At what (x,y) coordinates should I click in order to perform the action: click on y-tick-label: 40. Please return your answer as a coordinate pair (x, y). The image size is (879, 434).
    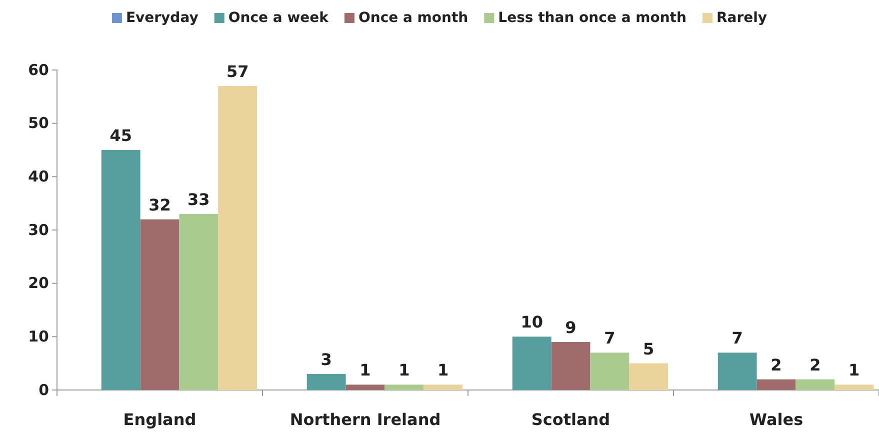
    Looking at the image, I should click on (38, 176).